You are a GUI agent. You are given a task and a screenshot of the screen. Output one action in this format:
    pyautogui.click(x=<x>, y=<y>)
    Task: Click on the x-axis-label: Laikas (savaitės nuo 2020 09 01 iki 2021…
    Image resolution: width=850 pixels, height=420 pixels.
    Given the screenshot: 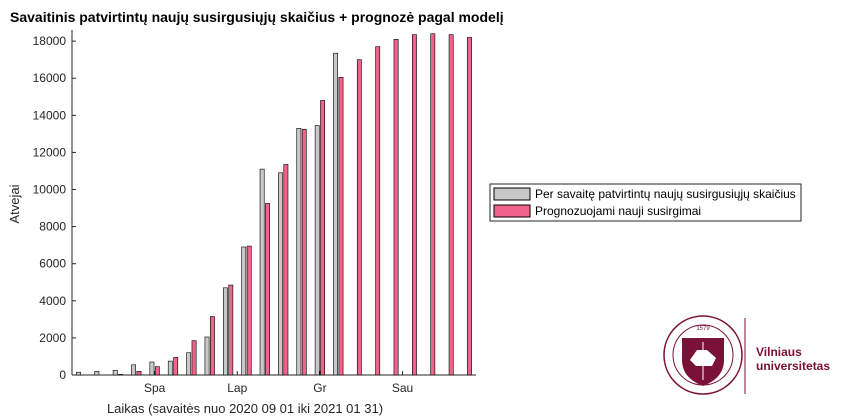 What is the action you would take?
    pyautogui.click(x=245, y=408)
    